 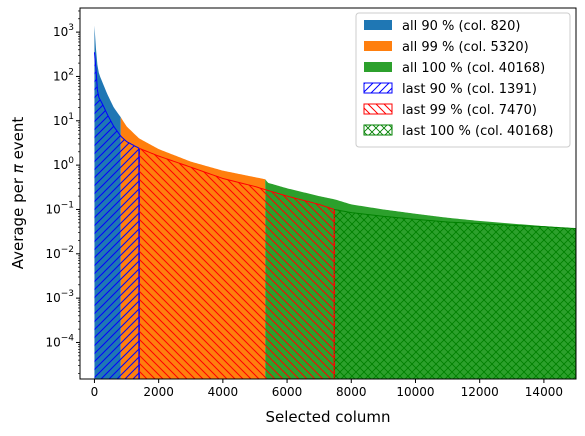 I want to click on legend-frame, so click(x=463, y=80).